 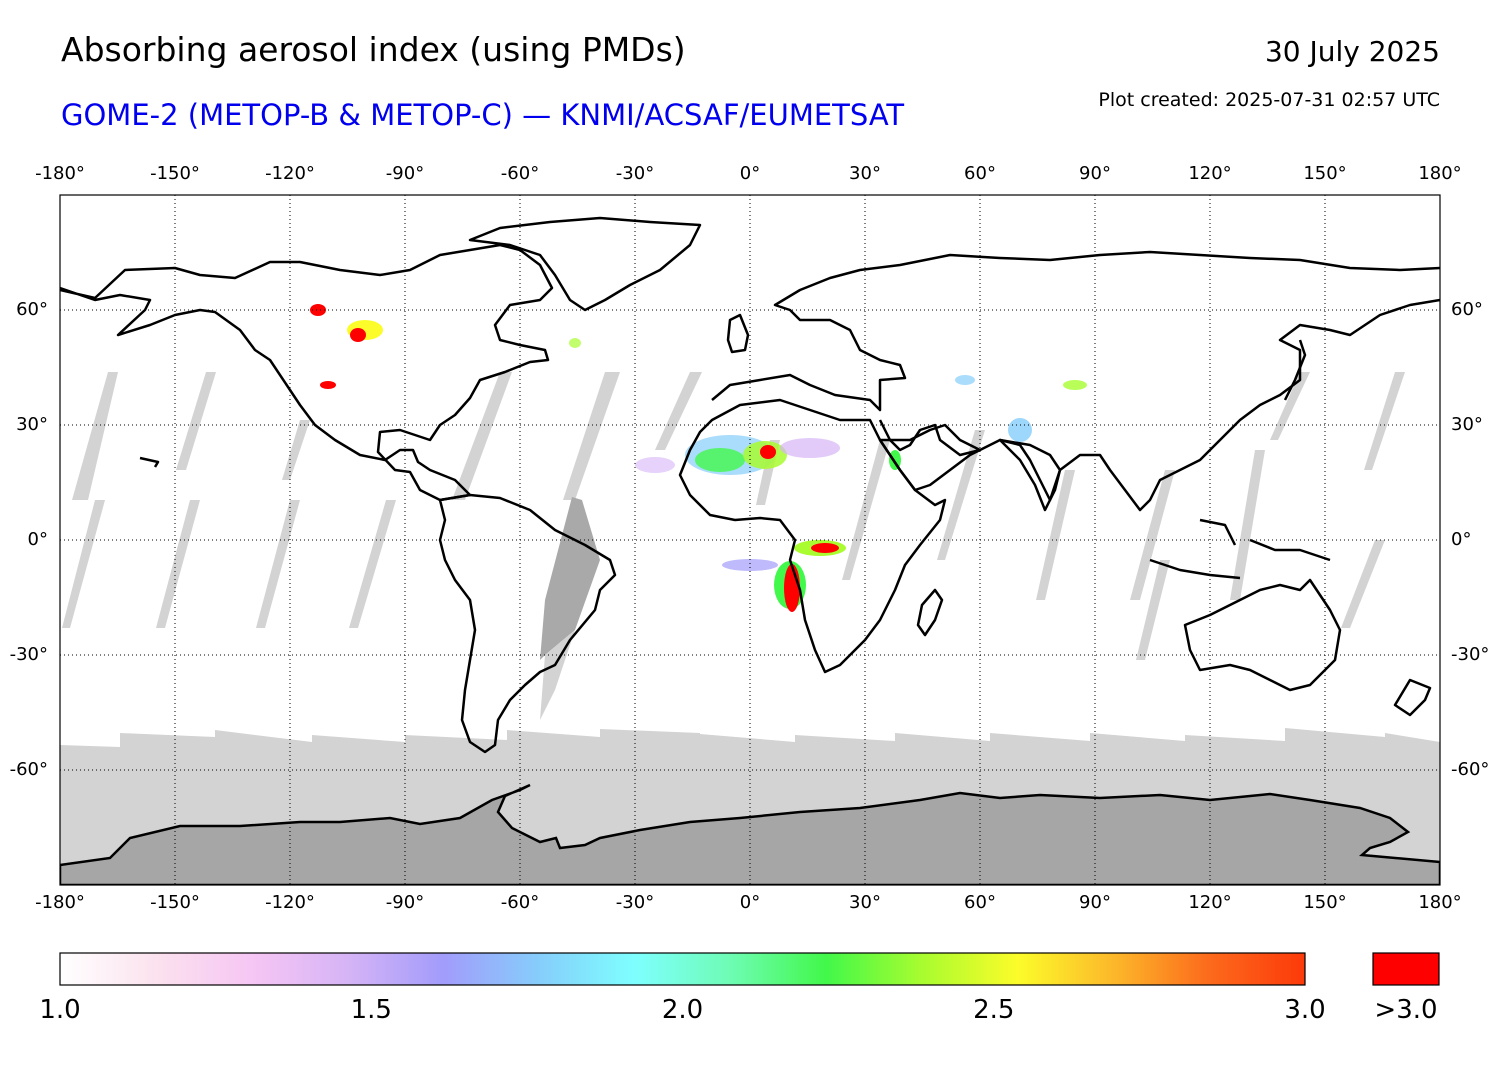 I want to click on lon-tick-label-top: 60°, so click(x=980, y=173).